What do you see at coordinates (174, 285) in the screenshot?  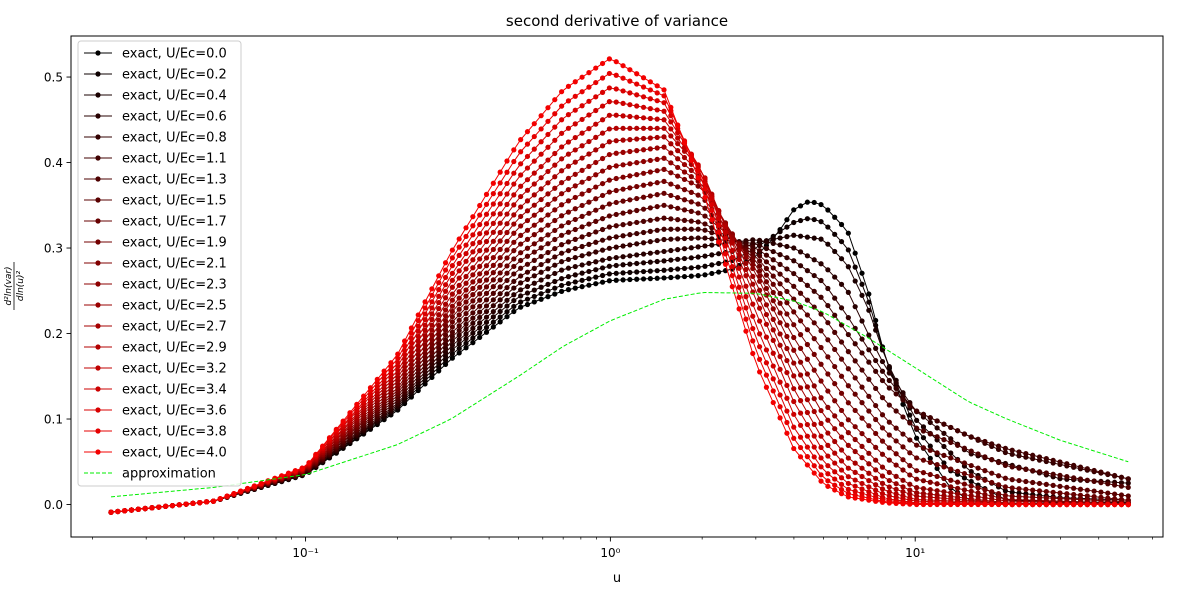 I see `legend-label: exact, U/Ec=2.3` at bounding box center [174, 285].